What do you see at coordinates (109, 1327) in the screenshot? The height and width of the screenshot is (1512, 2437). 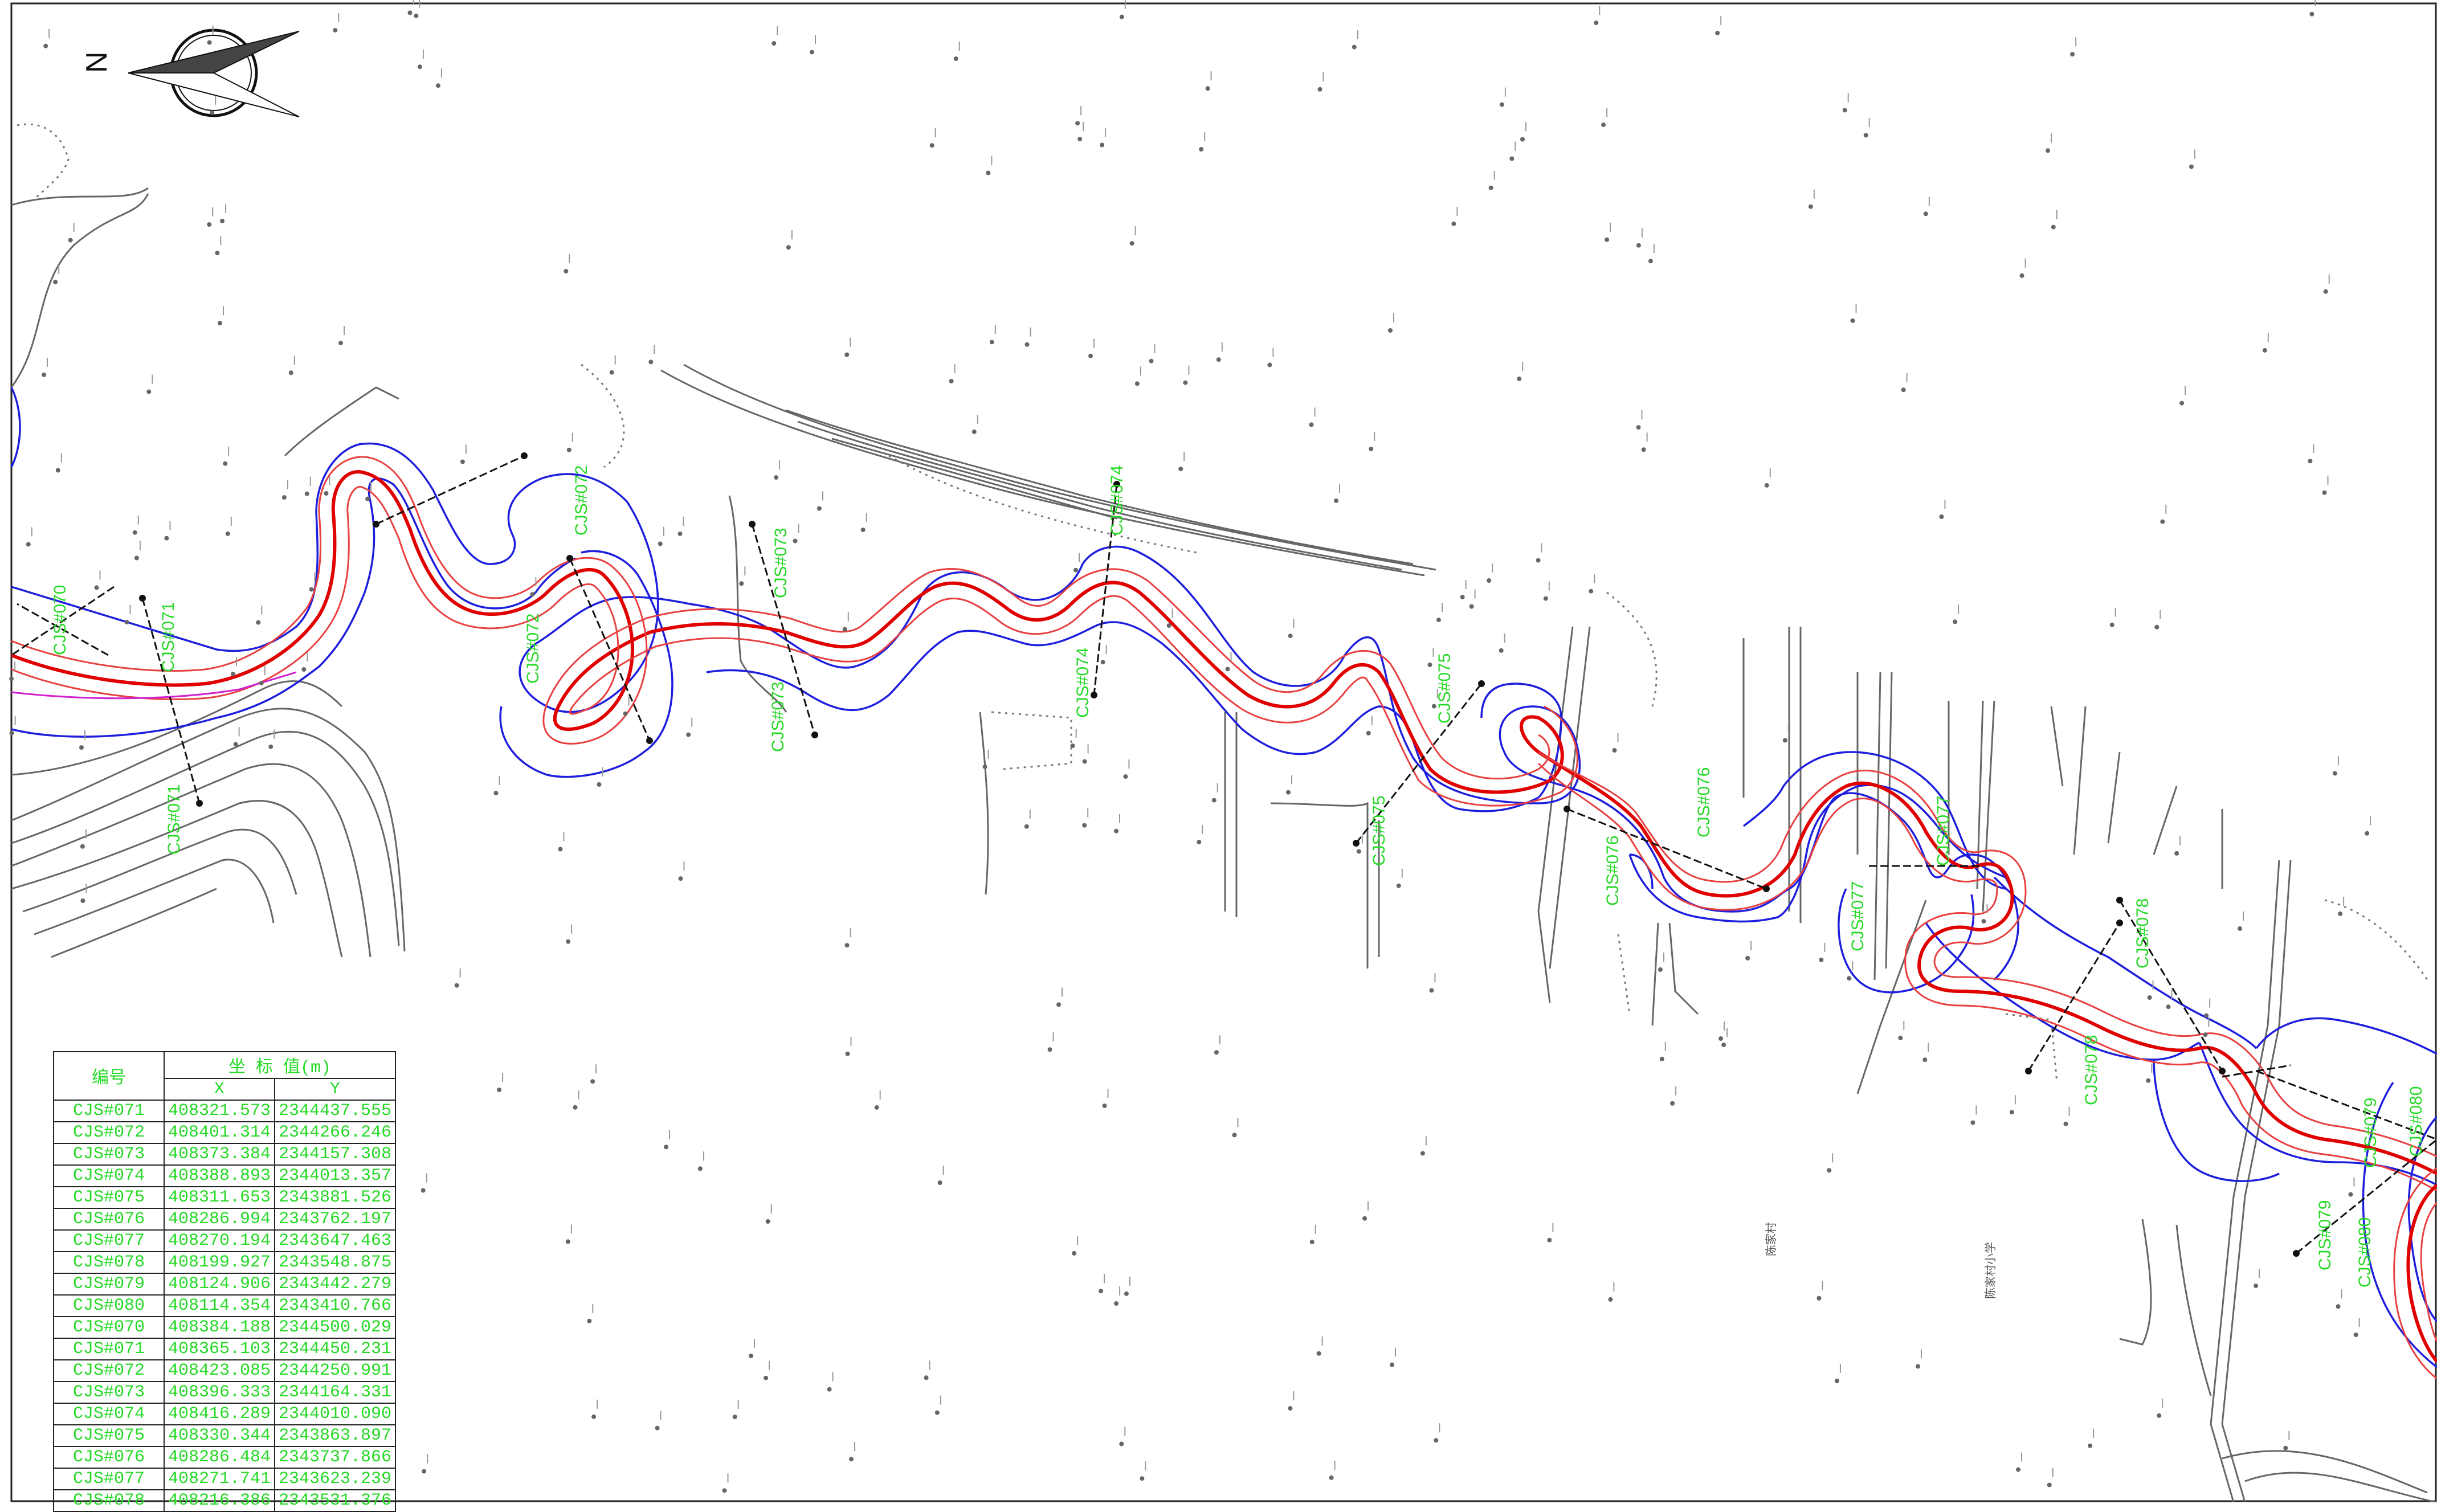 I see `table-cell-id: CJS#070` at bounding box center [109, 1327].